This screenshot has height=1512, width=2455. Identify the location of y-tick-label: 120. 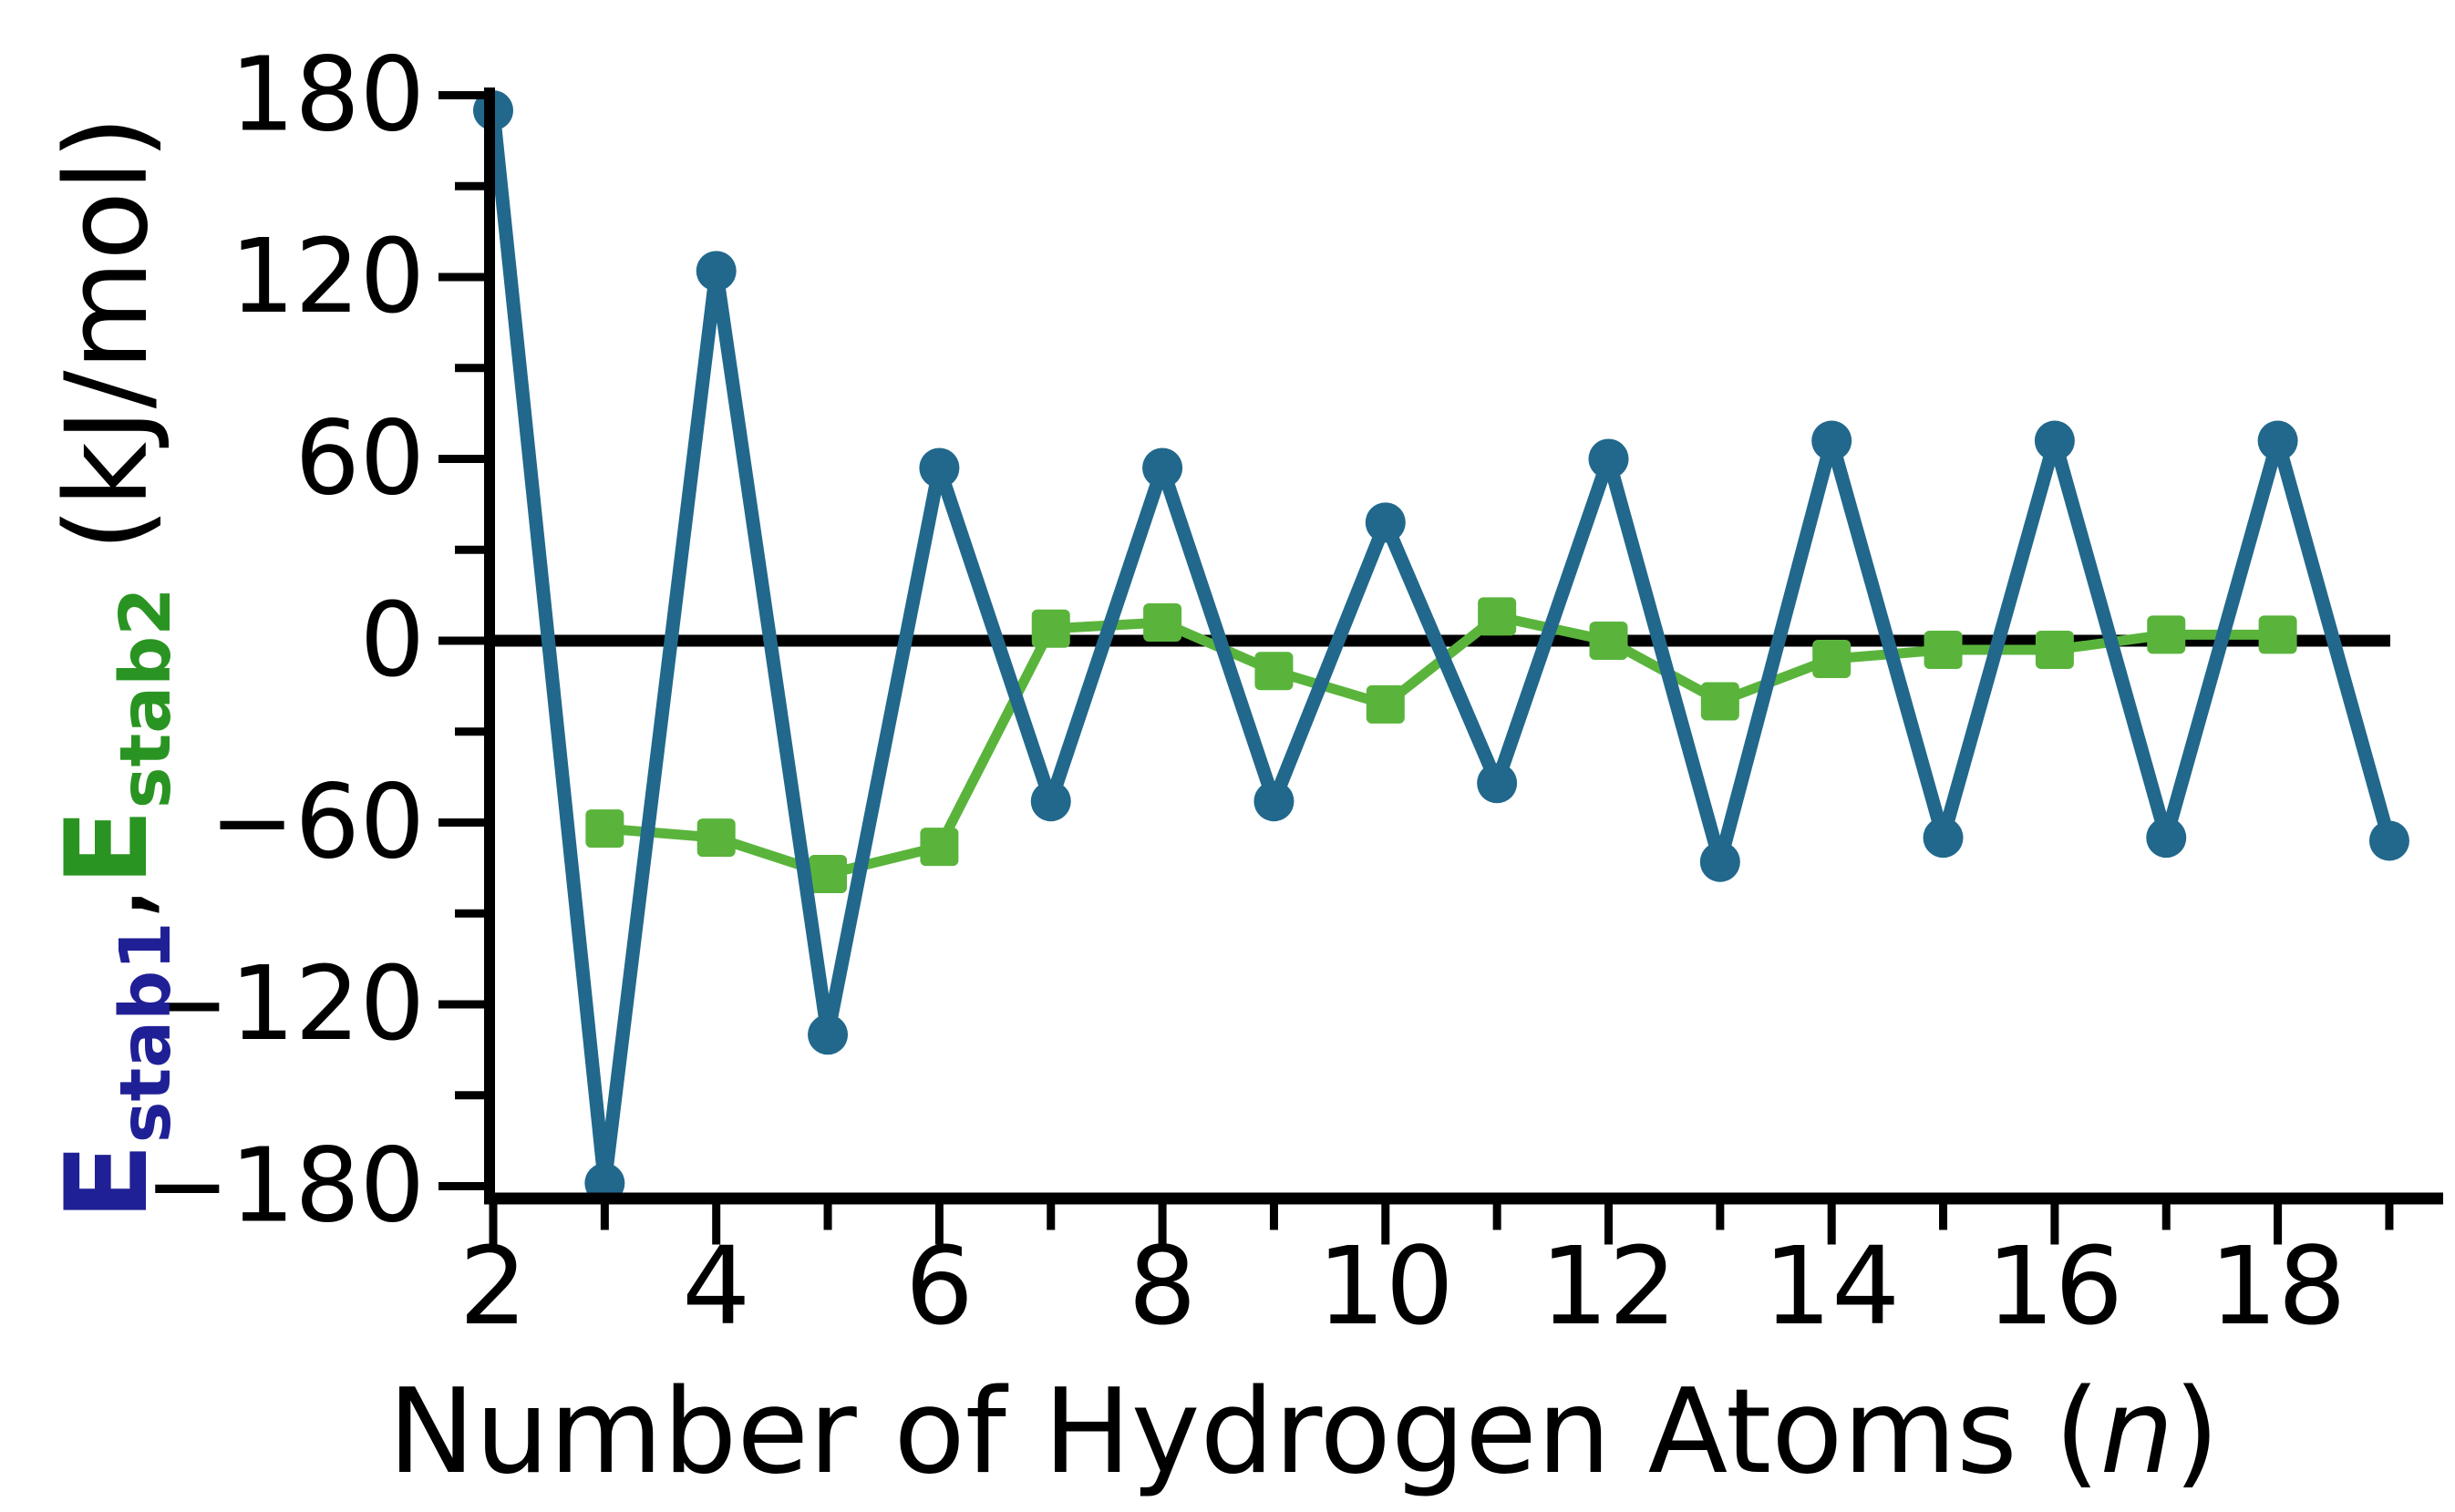
(327, 277).